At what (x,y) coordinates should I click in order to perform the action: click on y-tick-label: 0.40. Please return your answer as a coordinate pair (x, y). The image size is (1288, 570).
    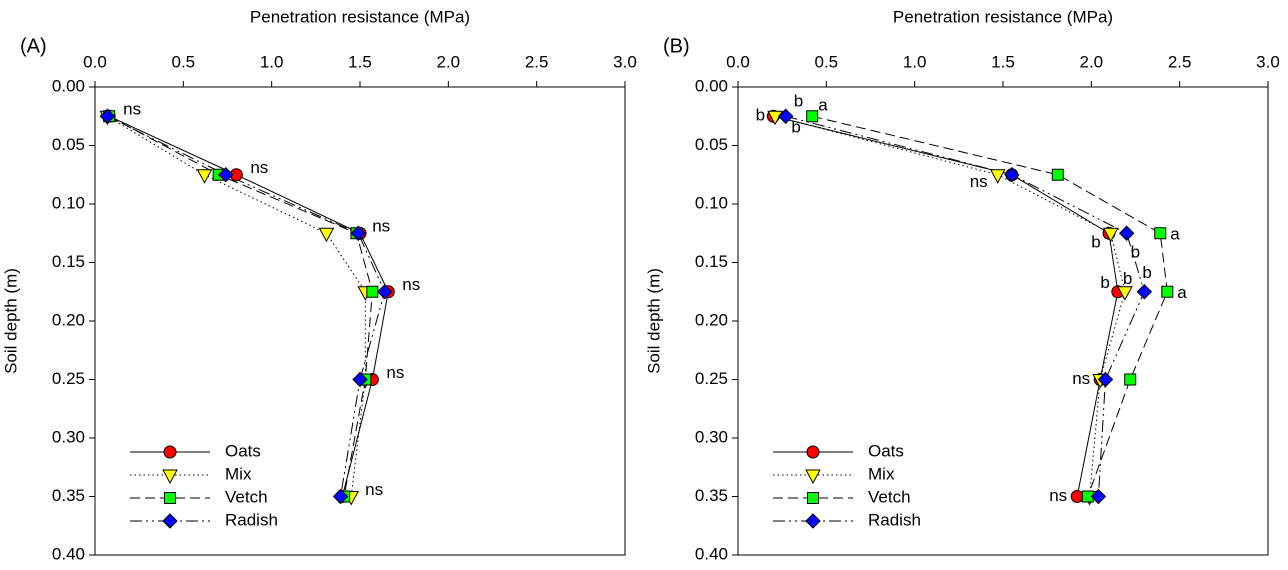
    Looking at the image, I should click on (711, 553).